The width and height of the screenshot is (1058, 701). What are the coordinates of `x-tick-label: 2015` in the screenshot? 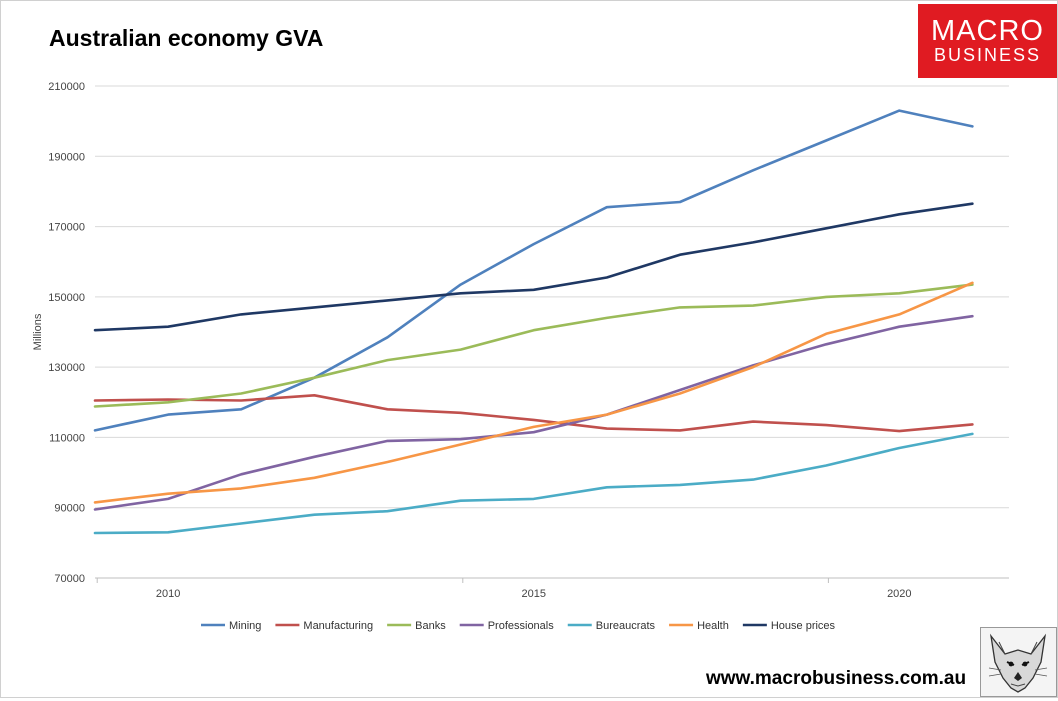 It's located at (533, 594).